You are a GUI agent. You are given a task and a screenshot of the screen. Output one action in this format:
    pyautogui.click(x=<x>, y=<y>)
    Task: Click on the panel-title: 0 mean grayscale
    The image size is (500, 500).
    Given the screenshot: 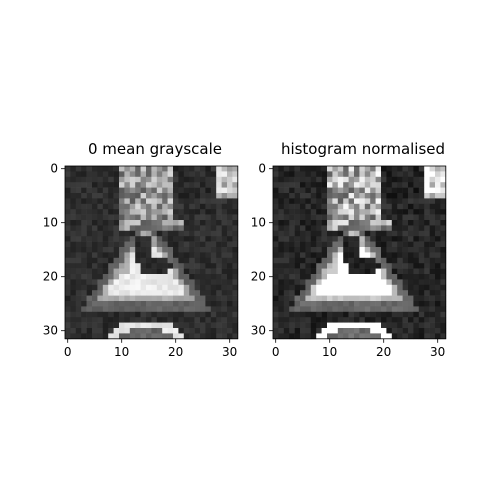 What is the action you would take?
    pyautogui.click(x=155, y=149)
    